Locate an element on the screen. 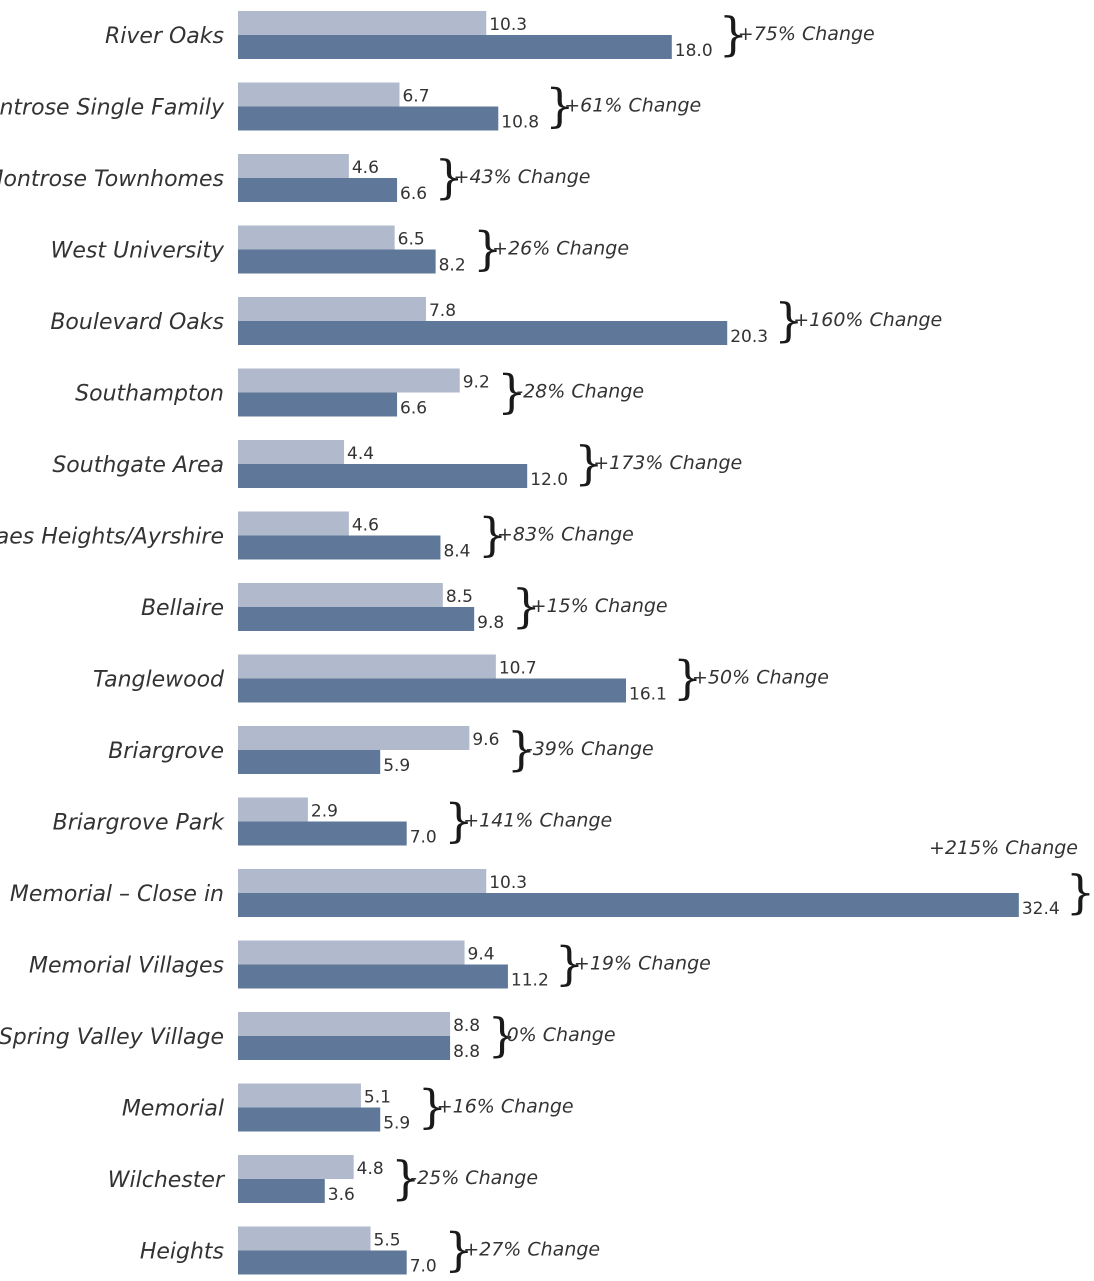 This screenshot has height=1281, width=1094. data-label-series-2: 20.3 is located at coordinates (749, 337).